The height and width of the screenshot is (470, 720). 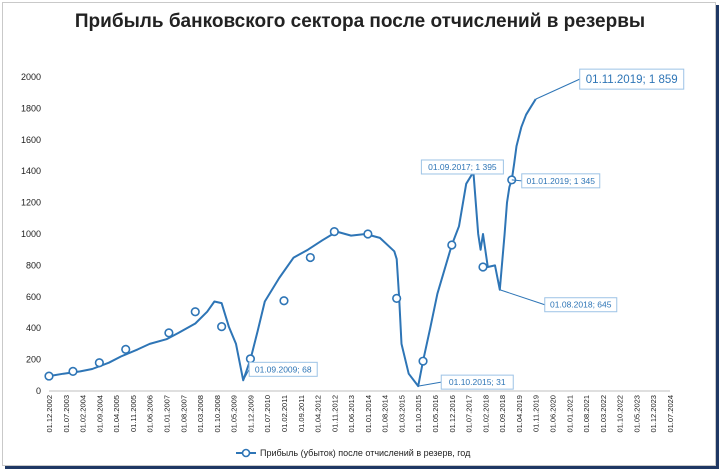 What do you see at coordinates (553, 414) in the screenshot?
I see `x-tick-label: 01.06.2020` at bounding box center [553, 414].